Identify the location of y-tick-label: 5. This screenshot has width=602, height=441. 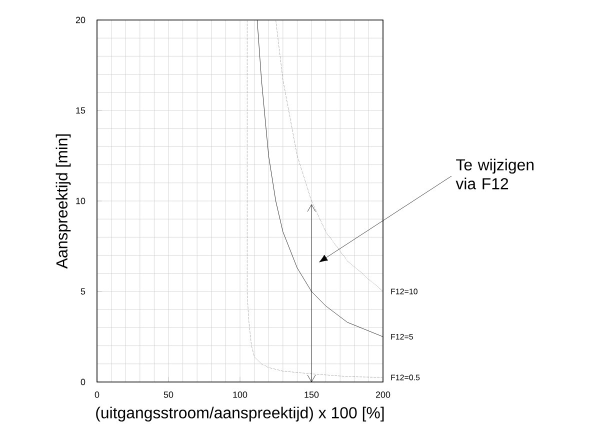
(83, 291).